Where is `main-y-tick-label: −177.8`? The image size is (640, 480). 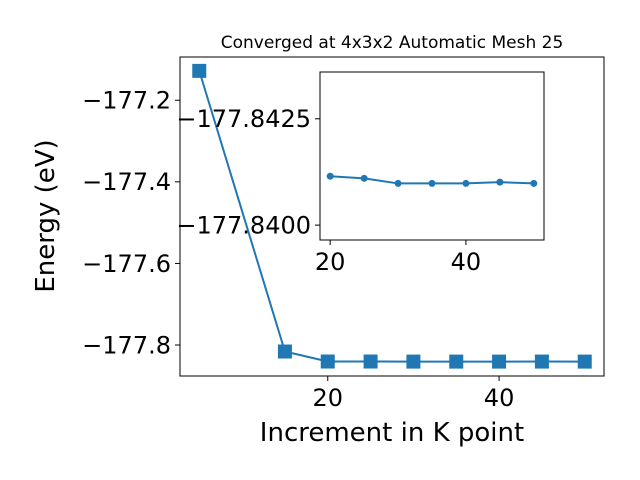
main-y-tick-label: −177.8 is located at coordinates (126, 345).